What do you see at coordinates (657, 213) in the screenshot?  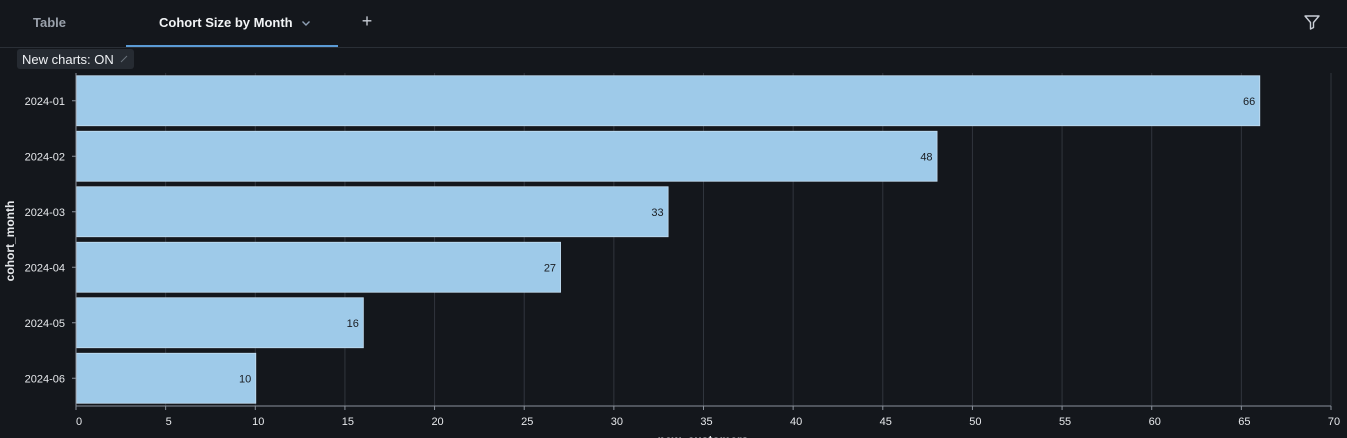 I see `bar-value-label: 33` at bounding box center [657, 213].